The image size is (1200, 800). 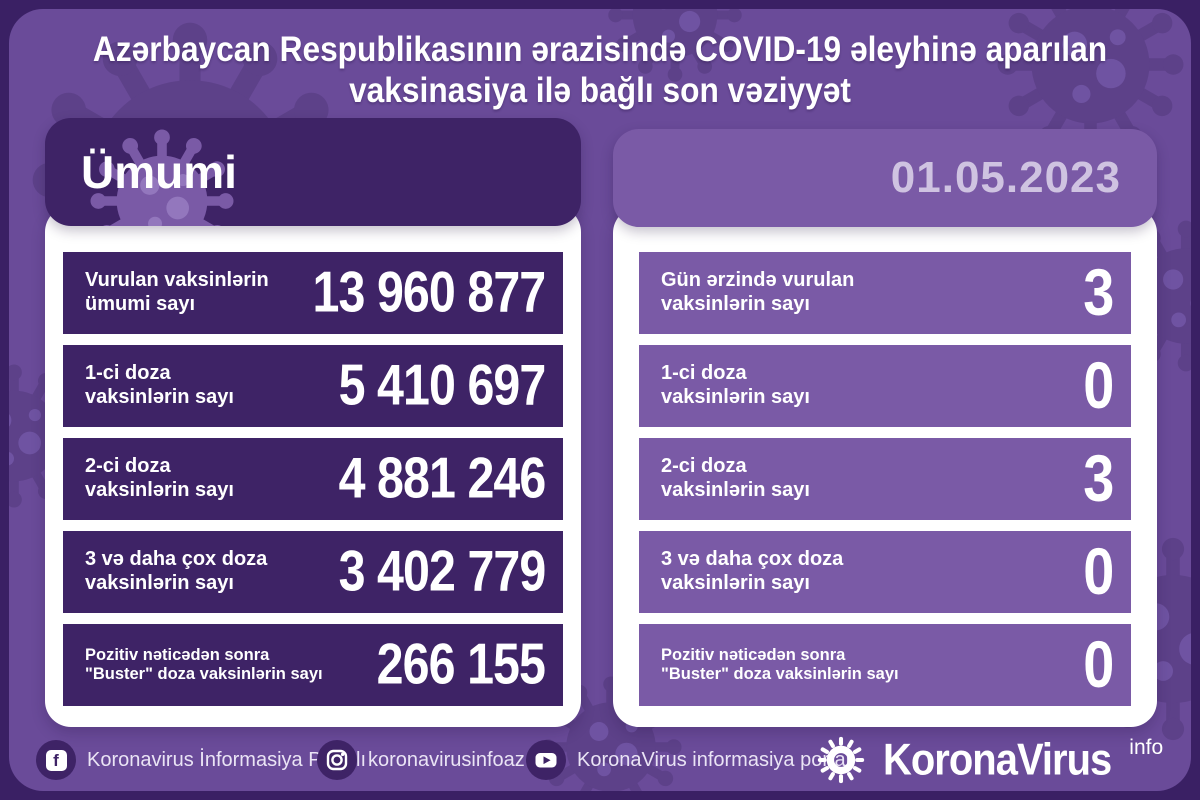 I want to click on stat-label: Vurulan vaksinlərin ümumi sayı, so click(x=177, y=292).